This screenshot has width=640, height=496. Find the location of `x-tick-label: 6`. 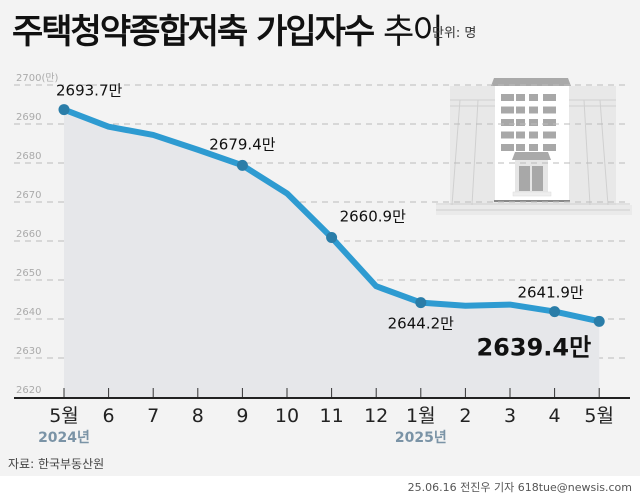

x-tick-label: 6 is located at coordinates (109, 416).